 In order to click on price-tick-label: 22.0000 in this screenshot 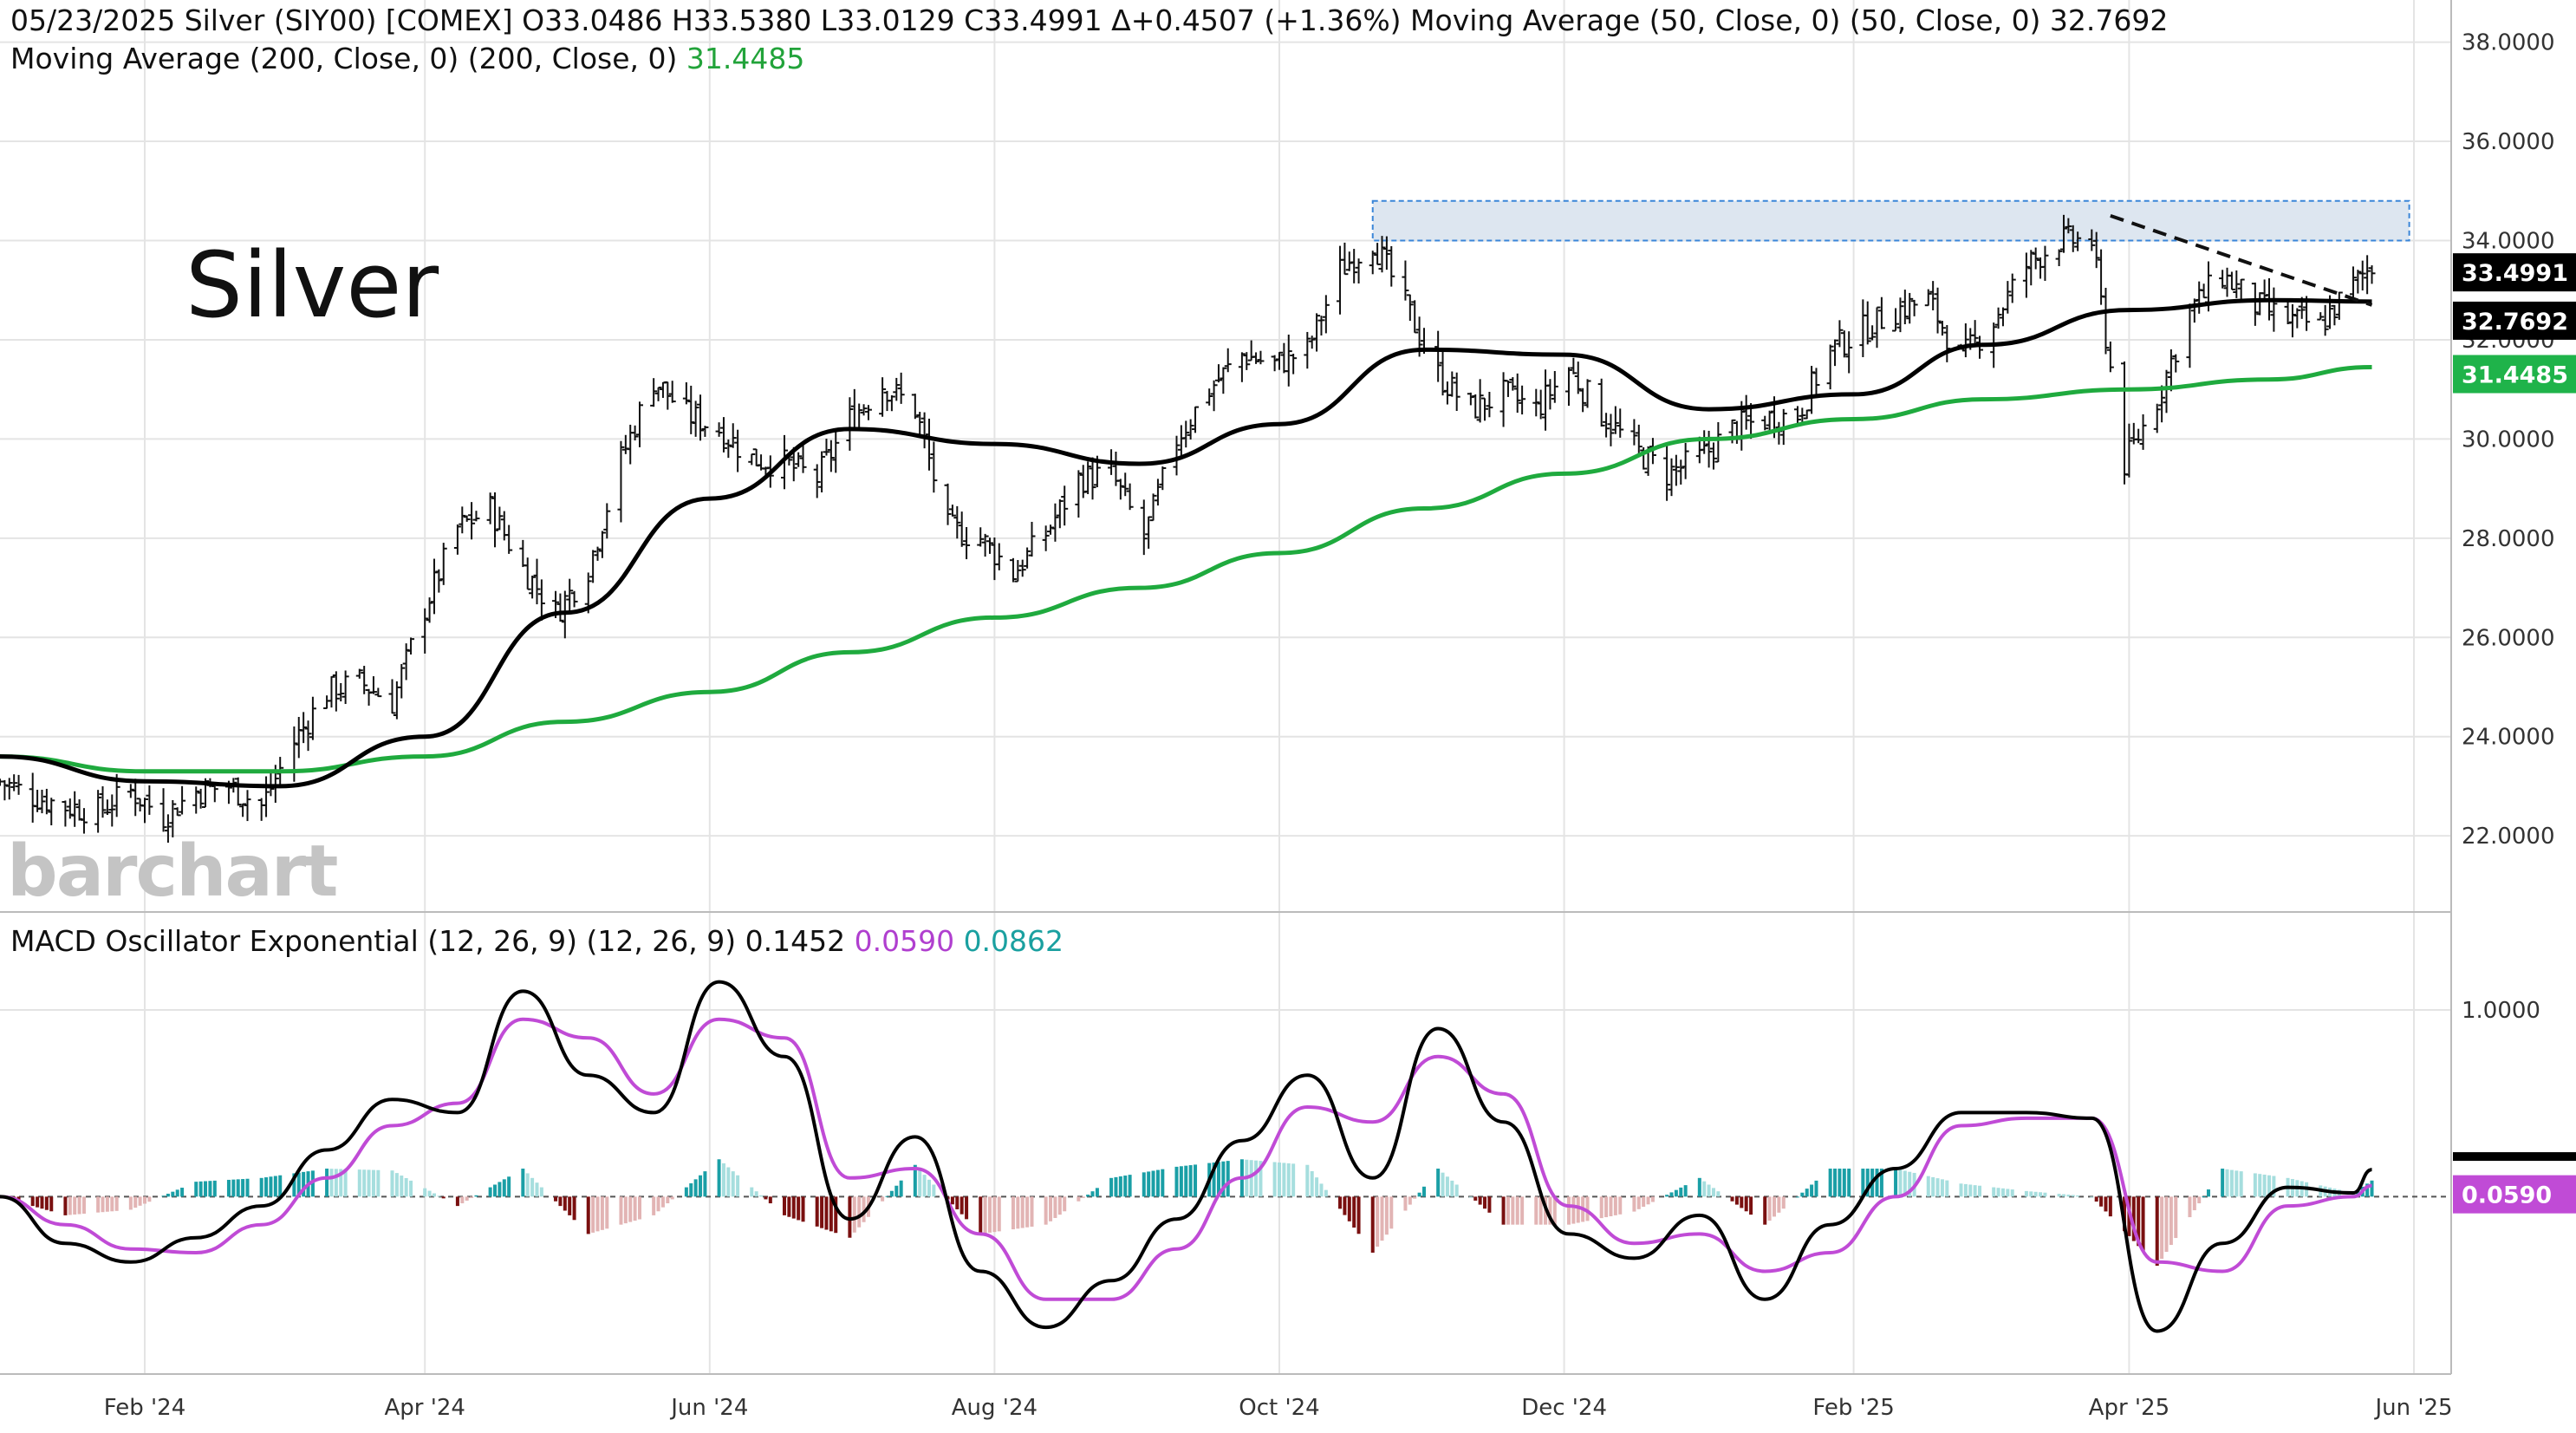, I will do `click(2508, 837)`.